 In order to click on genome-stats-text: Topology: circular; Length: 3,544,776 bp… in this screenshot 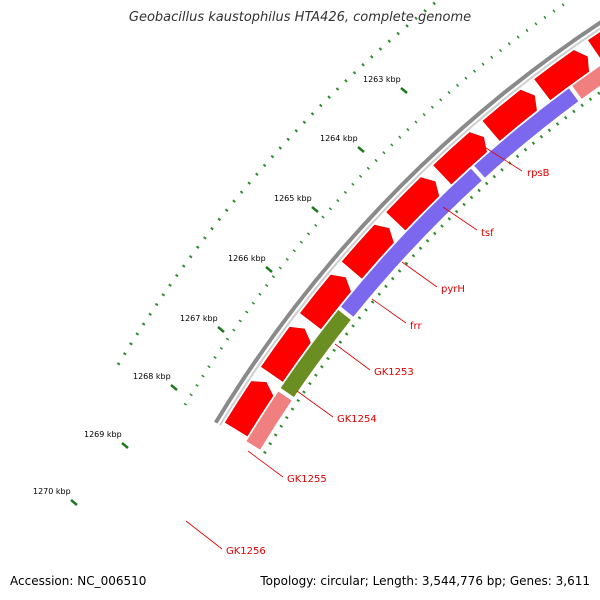, I will do `click(425, 581)`.